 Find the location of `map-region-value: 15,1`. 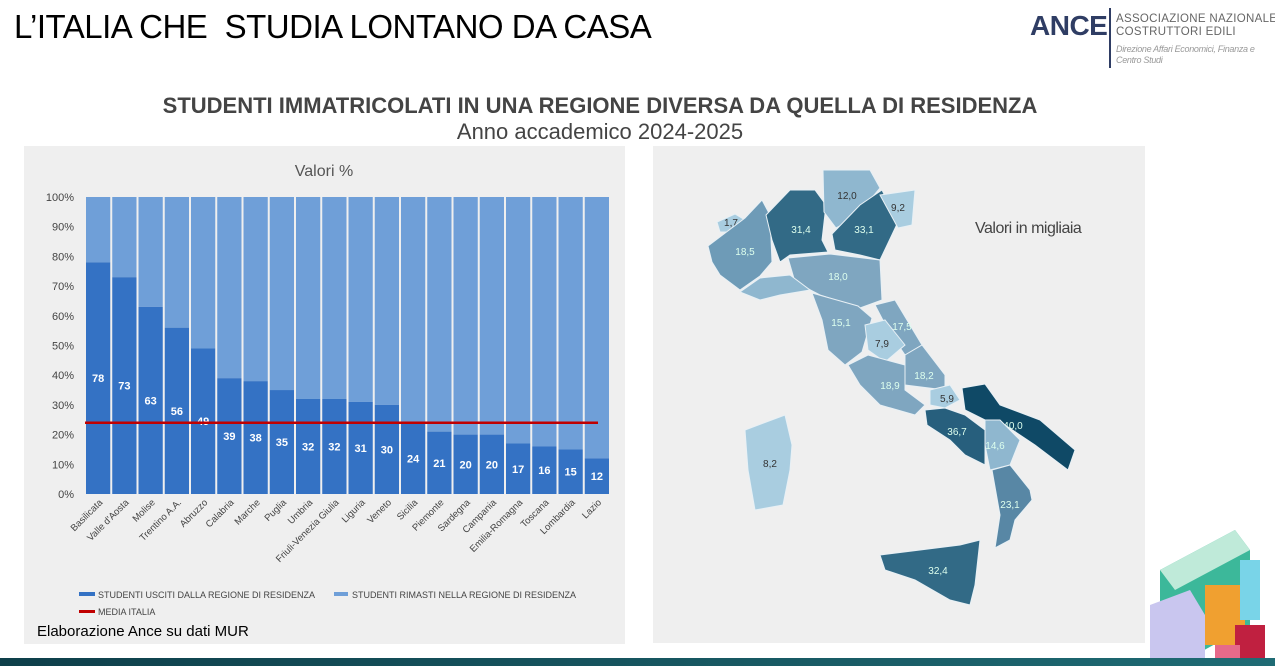

map-region-value: 15,1 is located at coordinates (841, 323).